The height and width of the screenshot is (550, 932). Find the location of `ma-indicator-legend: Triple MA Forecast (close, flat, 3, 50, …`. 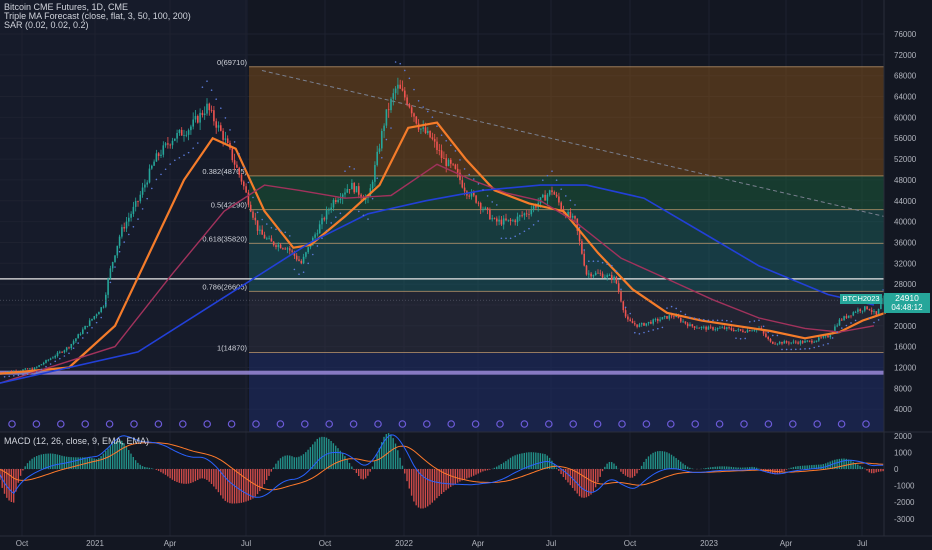

ma-indicator-legend: Triple MA Forecast (close, flat, 3, 50, … is located at coordinates (97, 16).